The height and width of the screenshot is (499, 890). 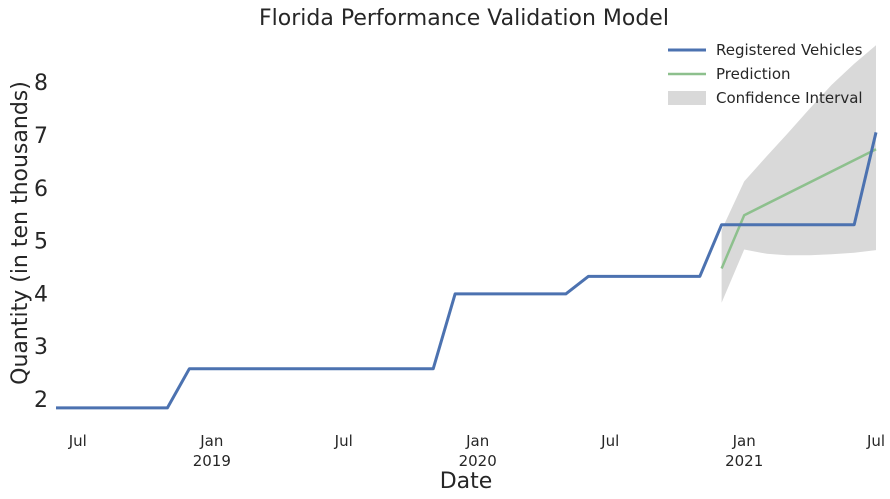 I want to click on x-tick-labels: Jul Jan 2019 Jul Jan 2020 Jul Jan 2021 Jul, so click(x=476, y=451).